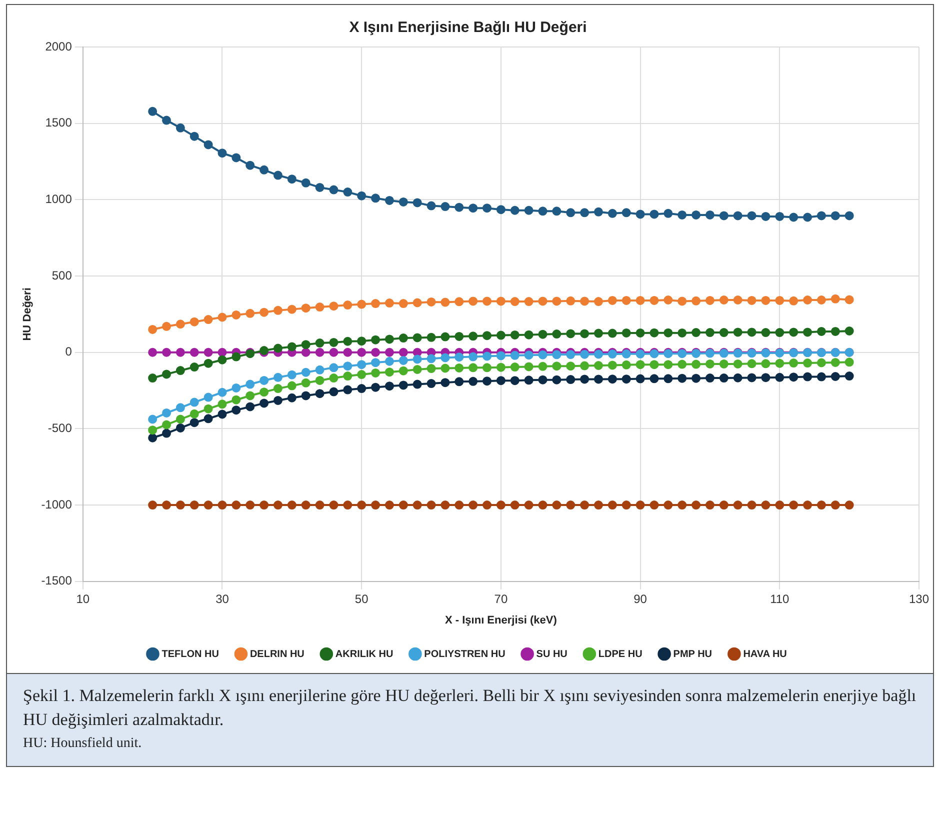  Describe the element at coordinates (361, 599) in the screenshot. I see `x-tick-label: 50` at that location.